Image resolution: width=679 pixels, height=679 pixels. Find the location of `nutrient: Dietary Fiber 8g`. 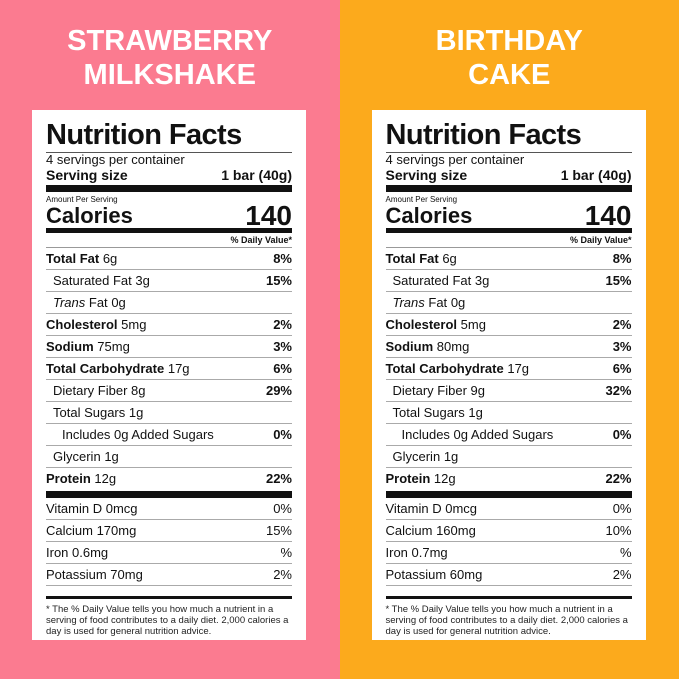

nutrient: Dietary Fiber 8g is located at coordinates (96, 390).